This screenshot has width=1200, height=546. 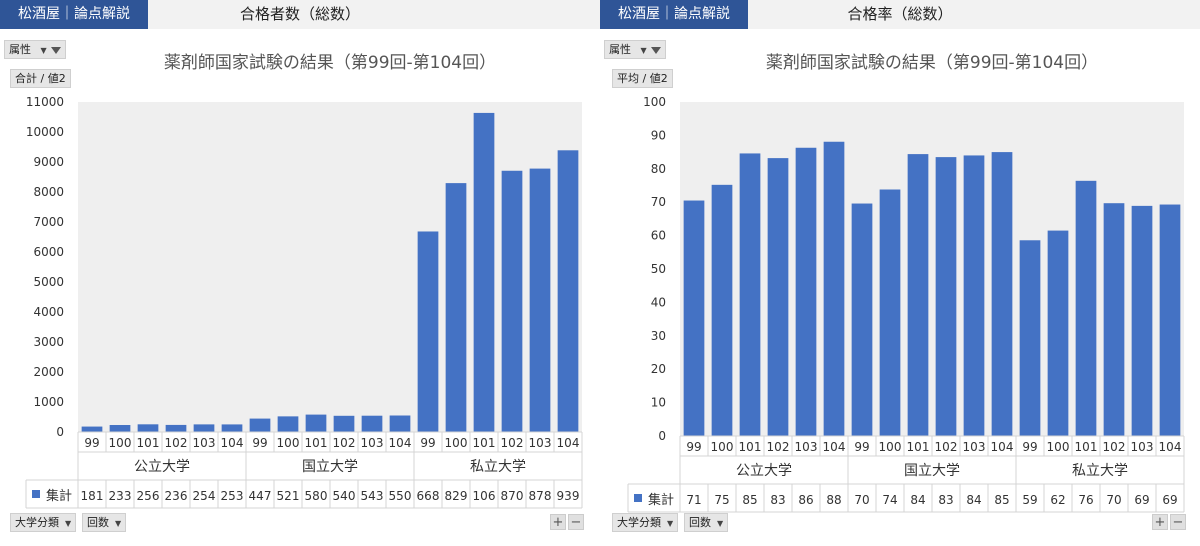 What do you see at coordinates (661, 500) in the screenshot?
I see `legend-label: 集計` at bounding box center [661, 500].